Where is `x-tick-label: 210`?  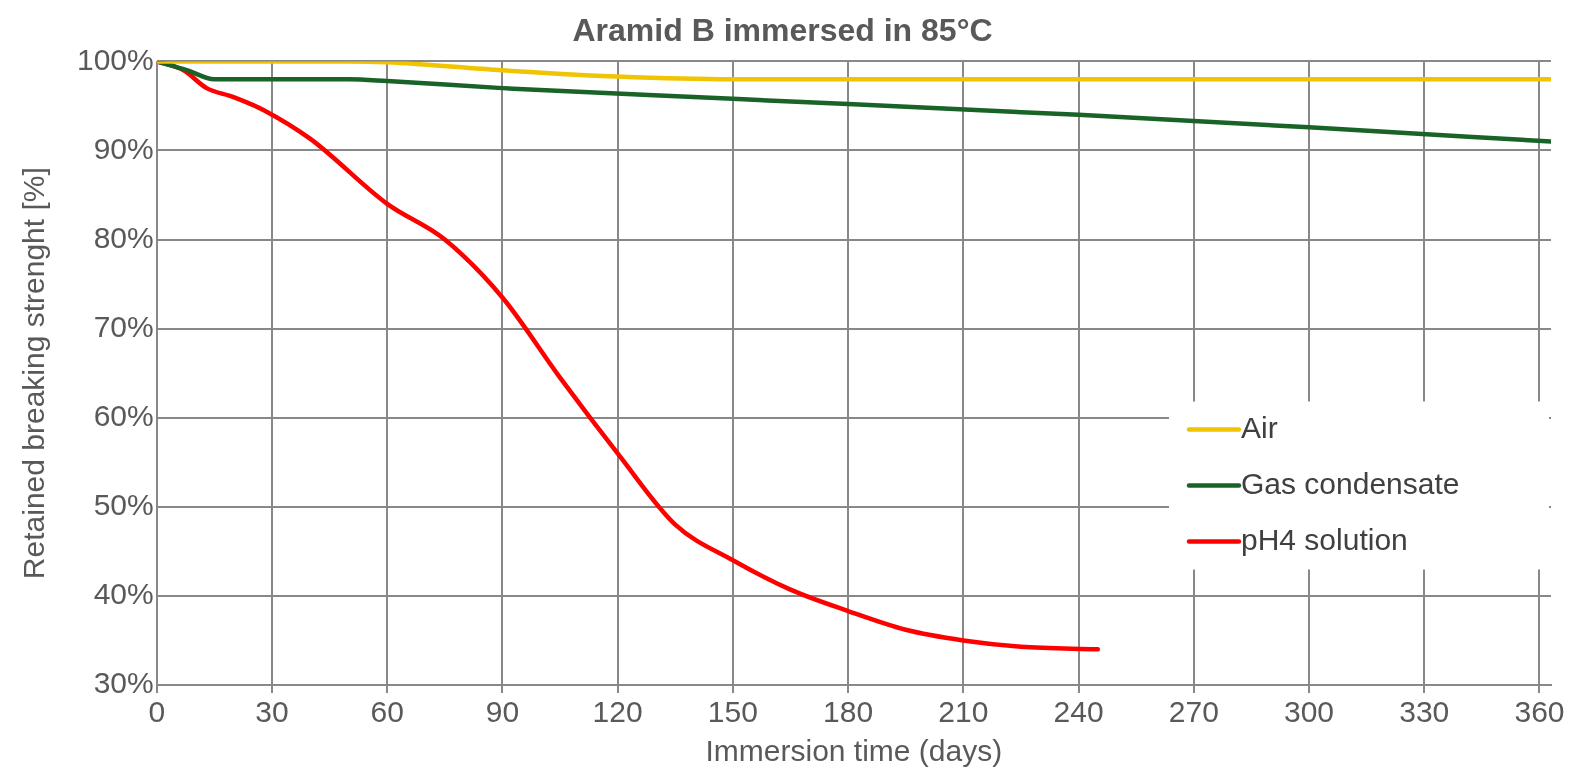
x-tick-label: 210 is located at coordinates (963, 712).